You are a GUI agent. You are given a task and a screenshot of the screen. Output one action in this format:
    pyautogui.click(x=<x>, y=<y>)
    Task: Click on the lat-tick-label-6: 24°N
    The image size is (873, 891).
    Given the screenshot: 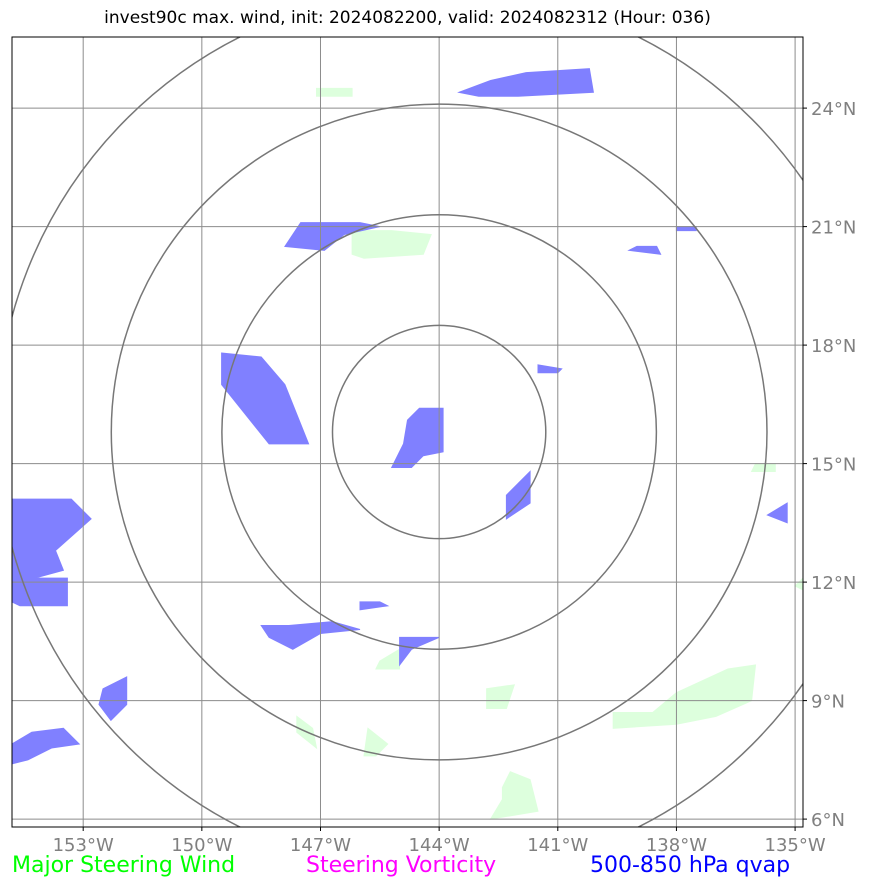 What is the action you would take?
    pyautogui.click(x=833, y=109)
    